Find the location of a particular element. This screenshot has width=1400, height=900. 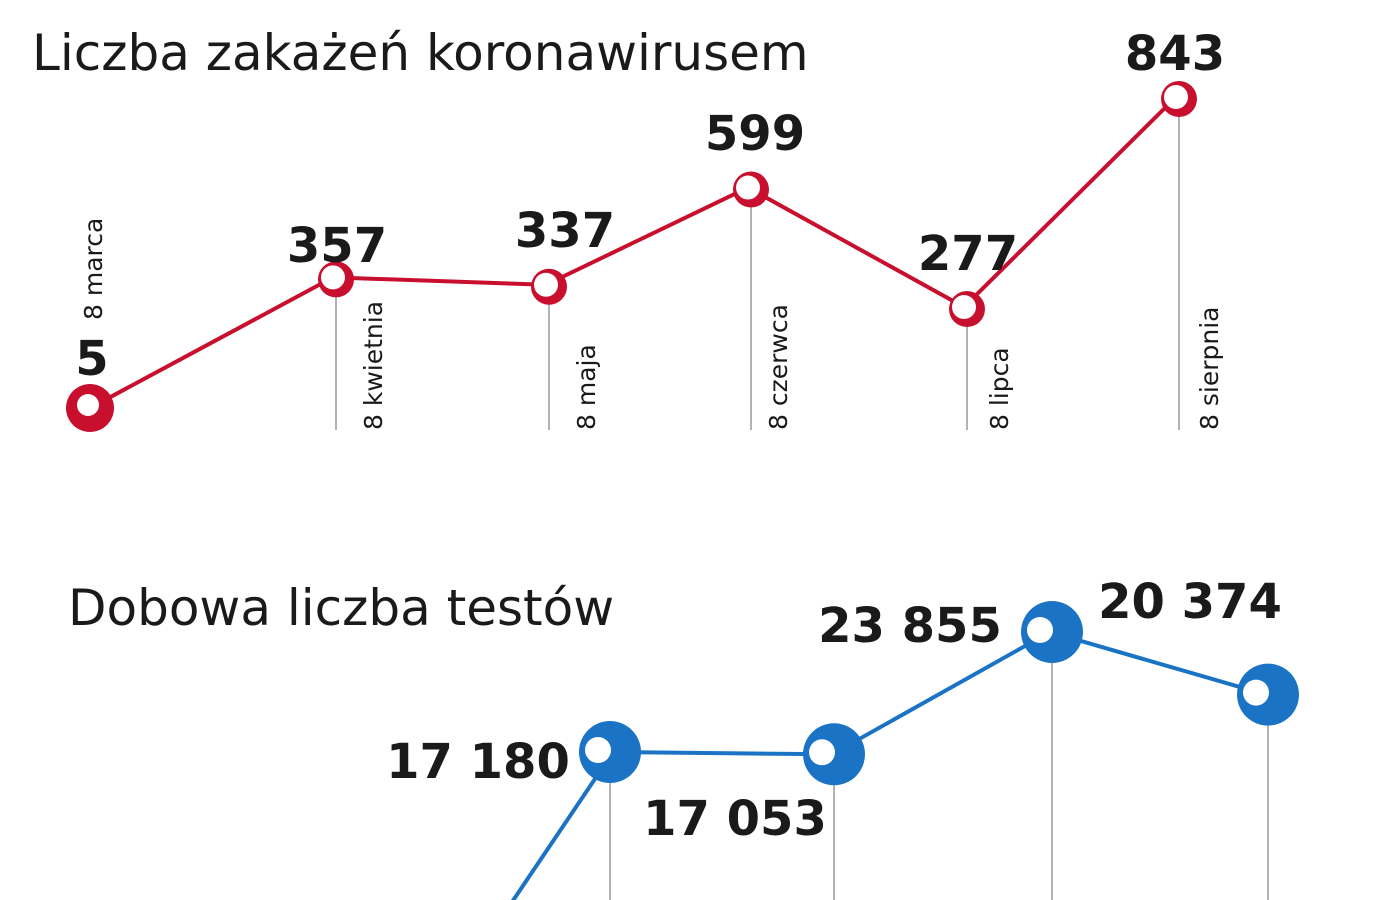

x-tick-label: 8 kwietnia is located at coordinates (373, 365).